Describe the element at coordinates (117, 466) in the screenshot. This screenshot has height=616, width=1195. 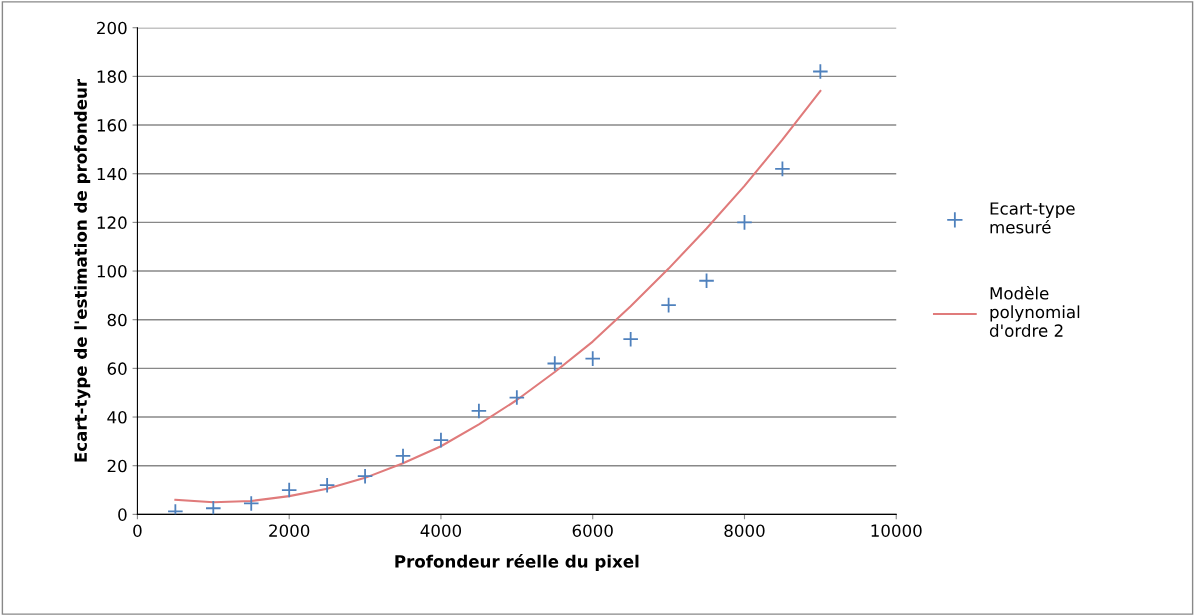
I see `y-tick-label: 20` at that location.